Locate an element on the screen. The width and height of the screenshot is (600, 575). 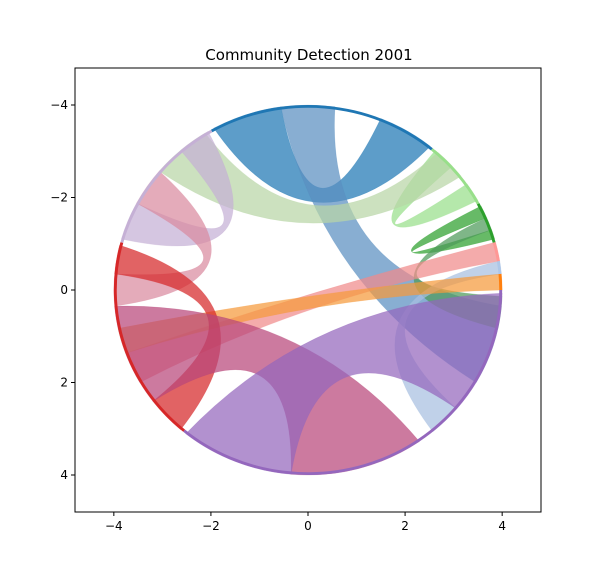
arc-light-green is located at coordinates (455, 176).